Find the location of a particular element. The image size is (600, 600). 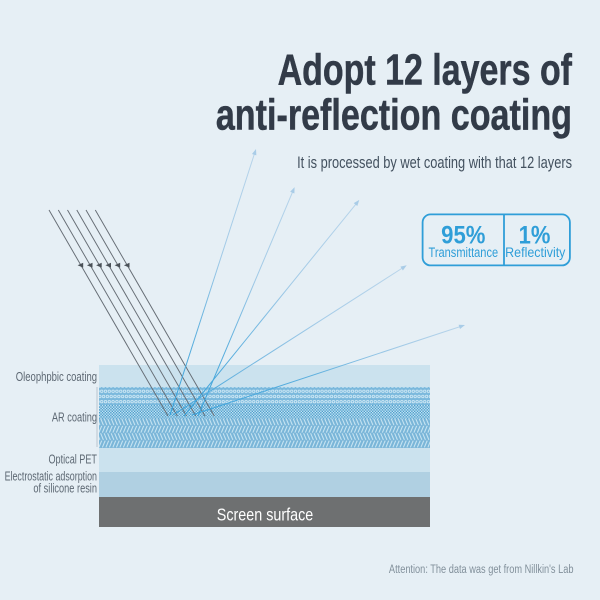

svg-text: 1% is located at coordinates (535, 235).